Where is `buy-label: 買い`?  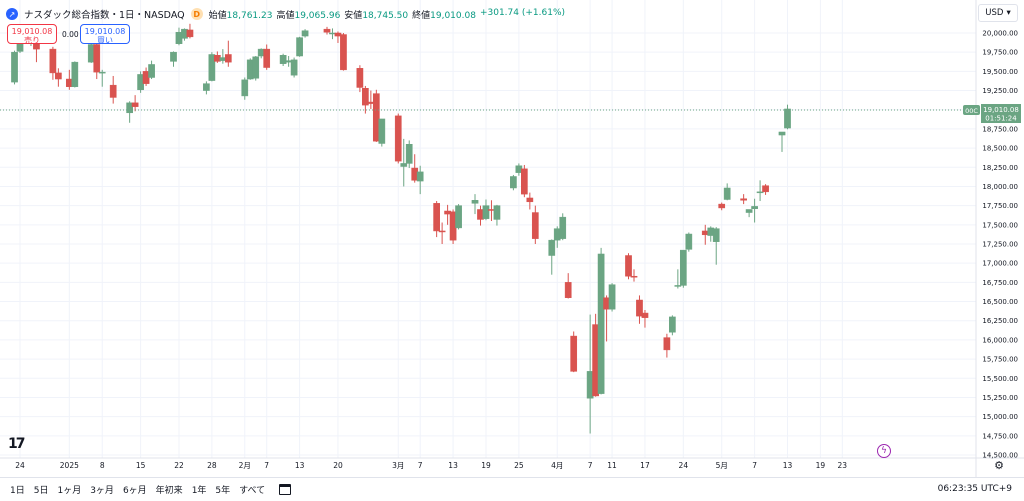 buy-label: 買い is located at coordinates (105, 40).